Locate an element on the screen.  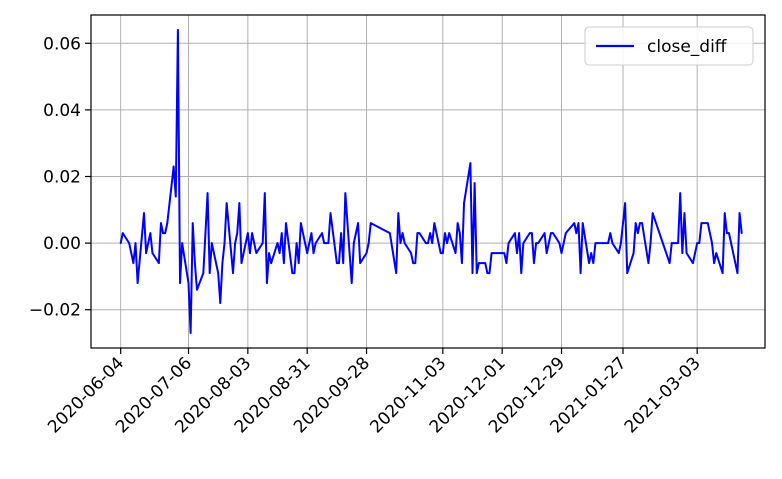
y-tick-label: 0.04 is located at coordinates (62, 111).